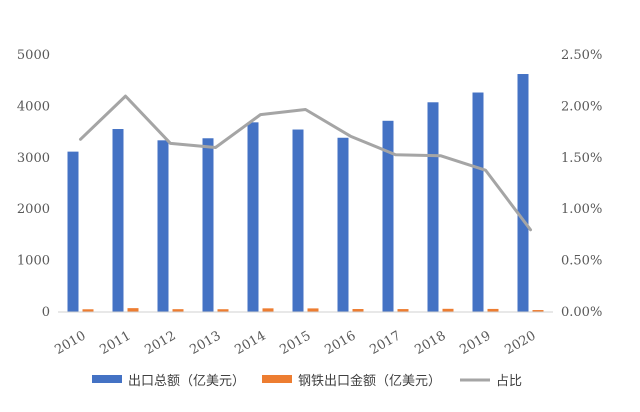  Describe the element at coordinates (163, 226) in the screenshot. I see `bar-export-total-2012` at that location.